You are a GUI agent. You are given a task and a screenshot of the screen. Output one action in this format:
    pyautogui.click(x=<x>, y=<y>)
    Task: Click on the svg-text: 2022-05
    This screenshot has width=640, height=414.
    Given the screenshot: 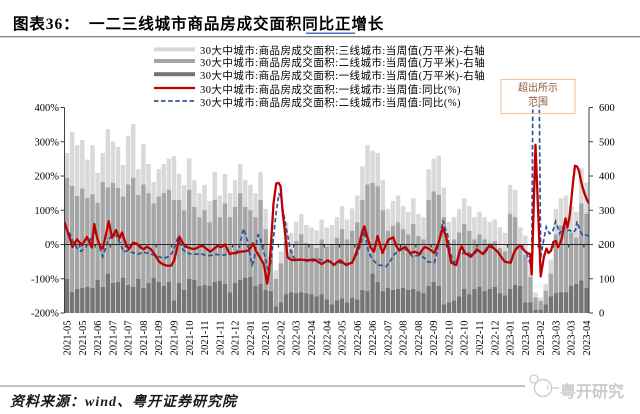 What is the action you would take?
    pyautogui.click(x=343, y=338)
    